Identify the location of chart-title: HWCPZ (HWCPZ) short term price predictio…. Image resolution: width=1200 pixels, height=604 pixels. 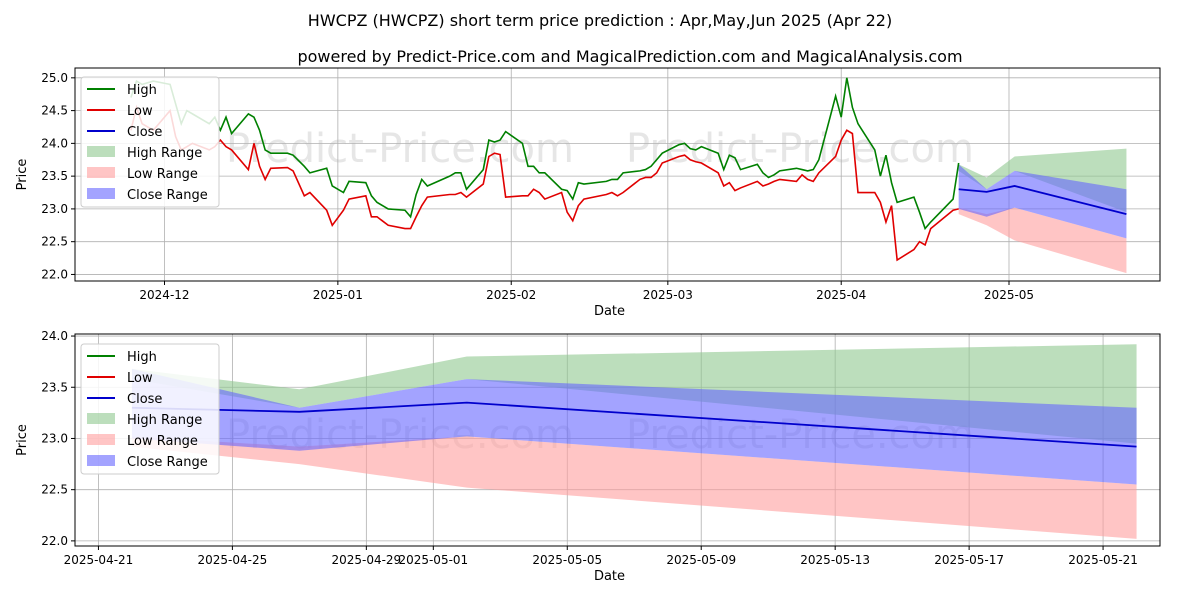
(600, 20).